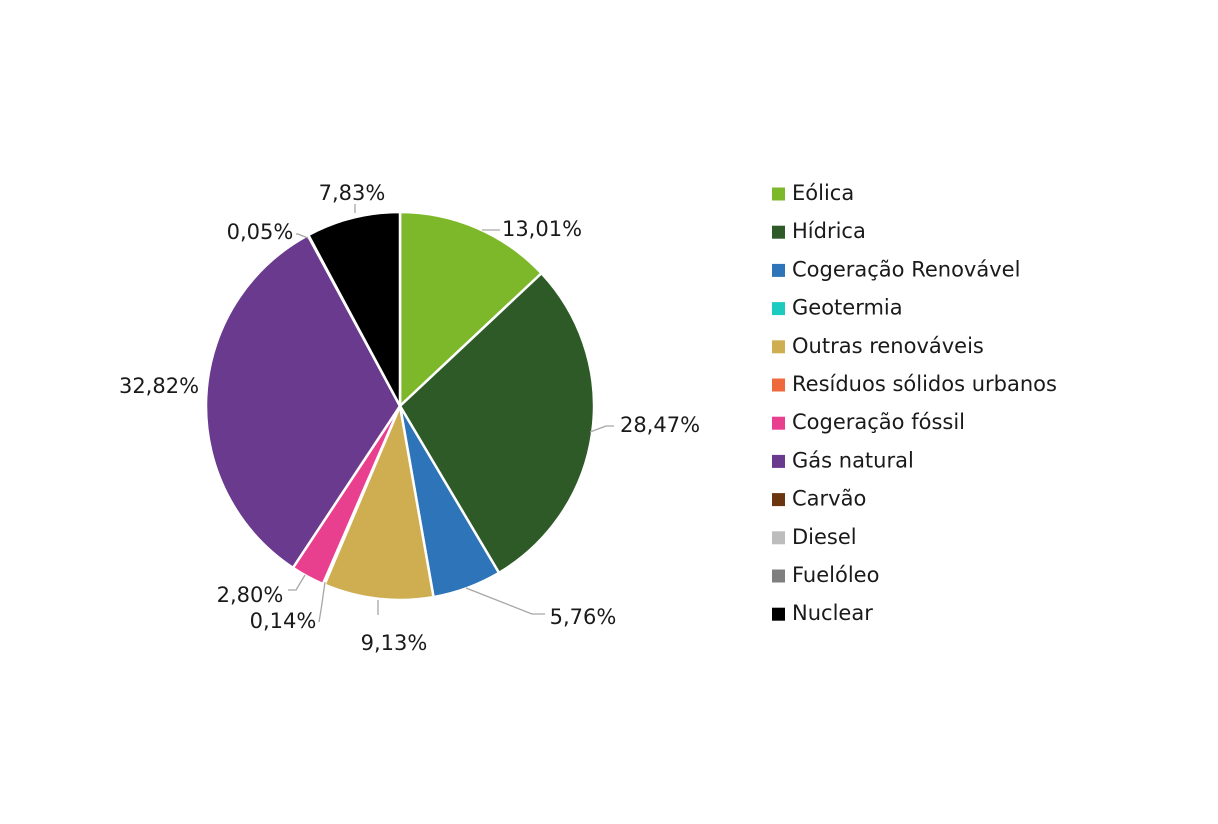  Describe the element at coordinates (878, 422) in the screenshot. I see `legend-label-cogeracao-fossil: Cogeração fóssil` at that location.